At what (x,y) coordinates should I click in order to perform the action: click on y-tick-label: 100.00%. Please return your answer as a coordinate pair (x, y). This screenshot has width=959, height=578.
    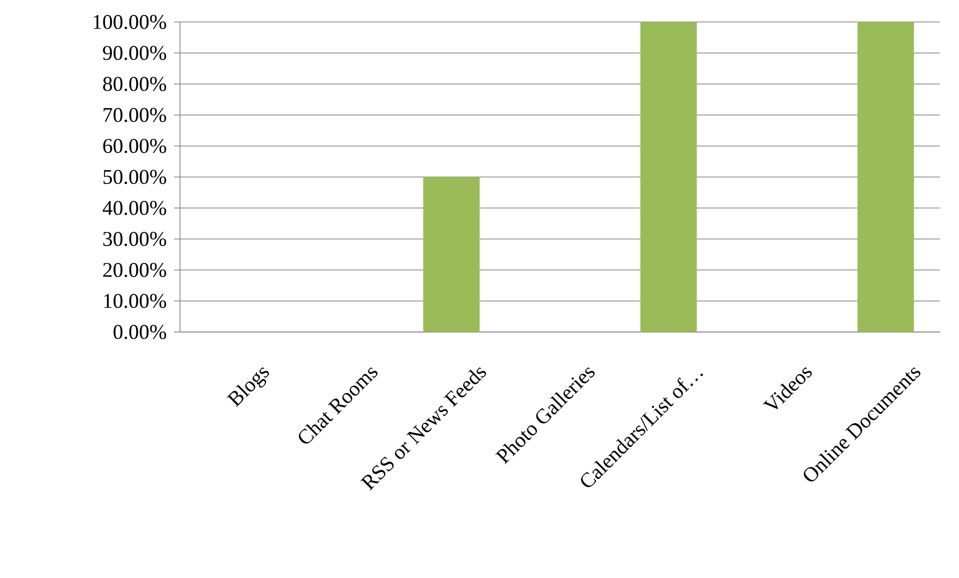
    Looking at the image, I should click on (130, 22).